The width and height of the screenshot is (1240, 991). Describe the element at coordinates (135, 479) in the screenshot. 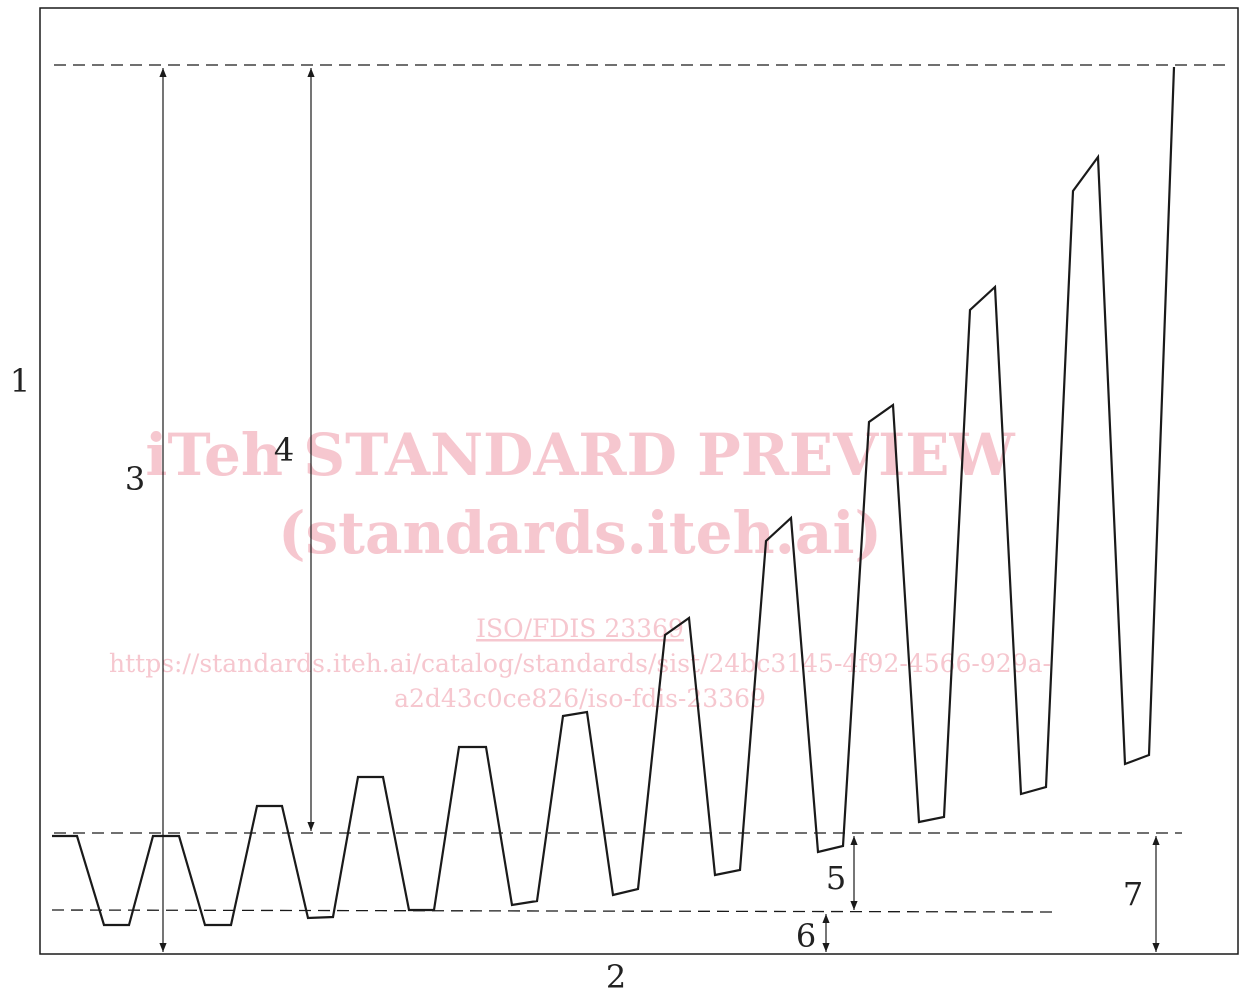

I see `label-3: 3` at that location.